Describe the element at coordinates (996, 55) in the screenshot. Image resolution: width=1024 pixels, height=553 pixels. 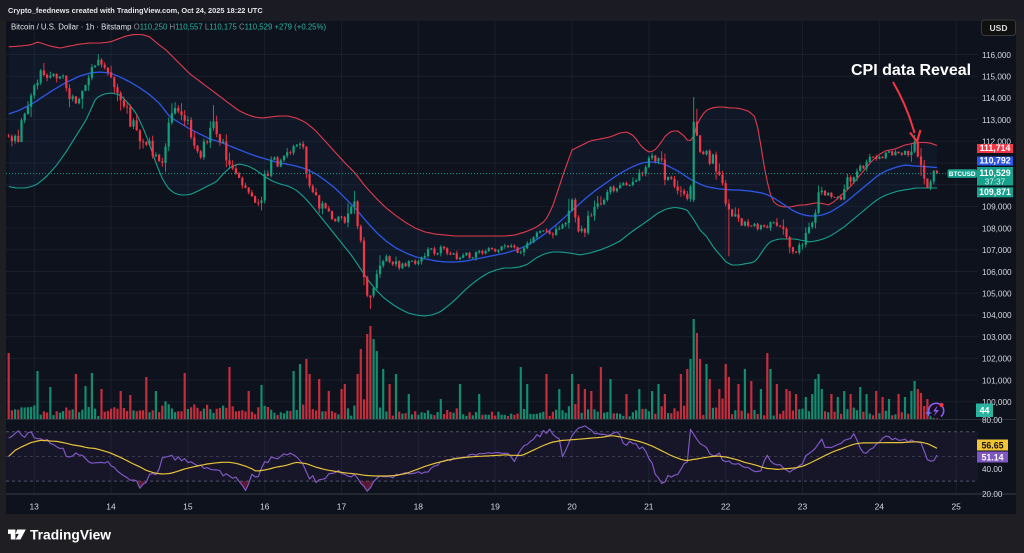
I see `svg-text: 116,000` at that location.